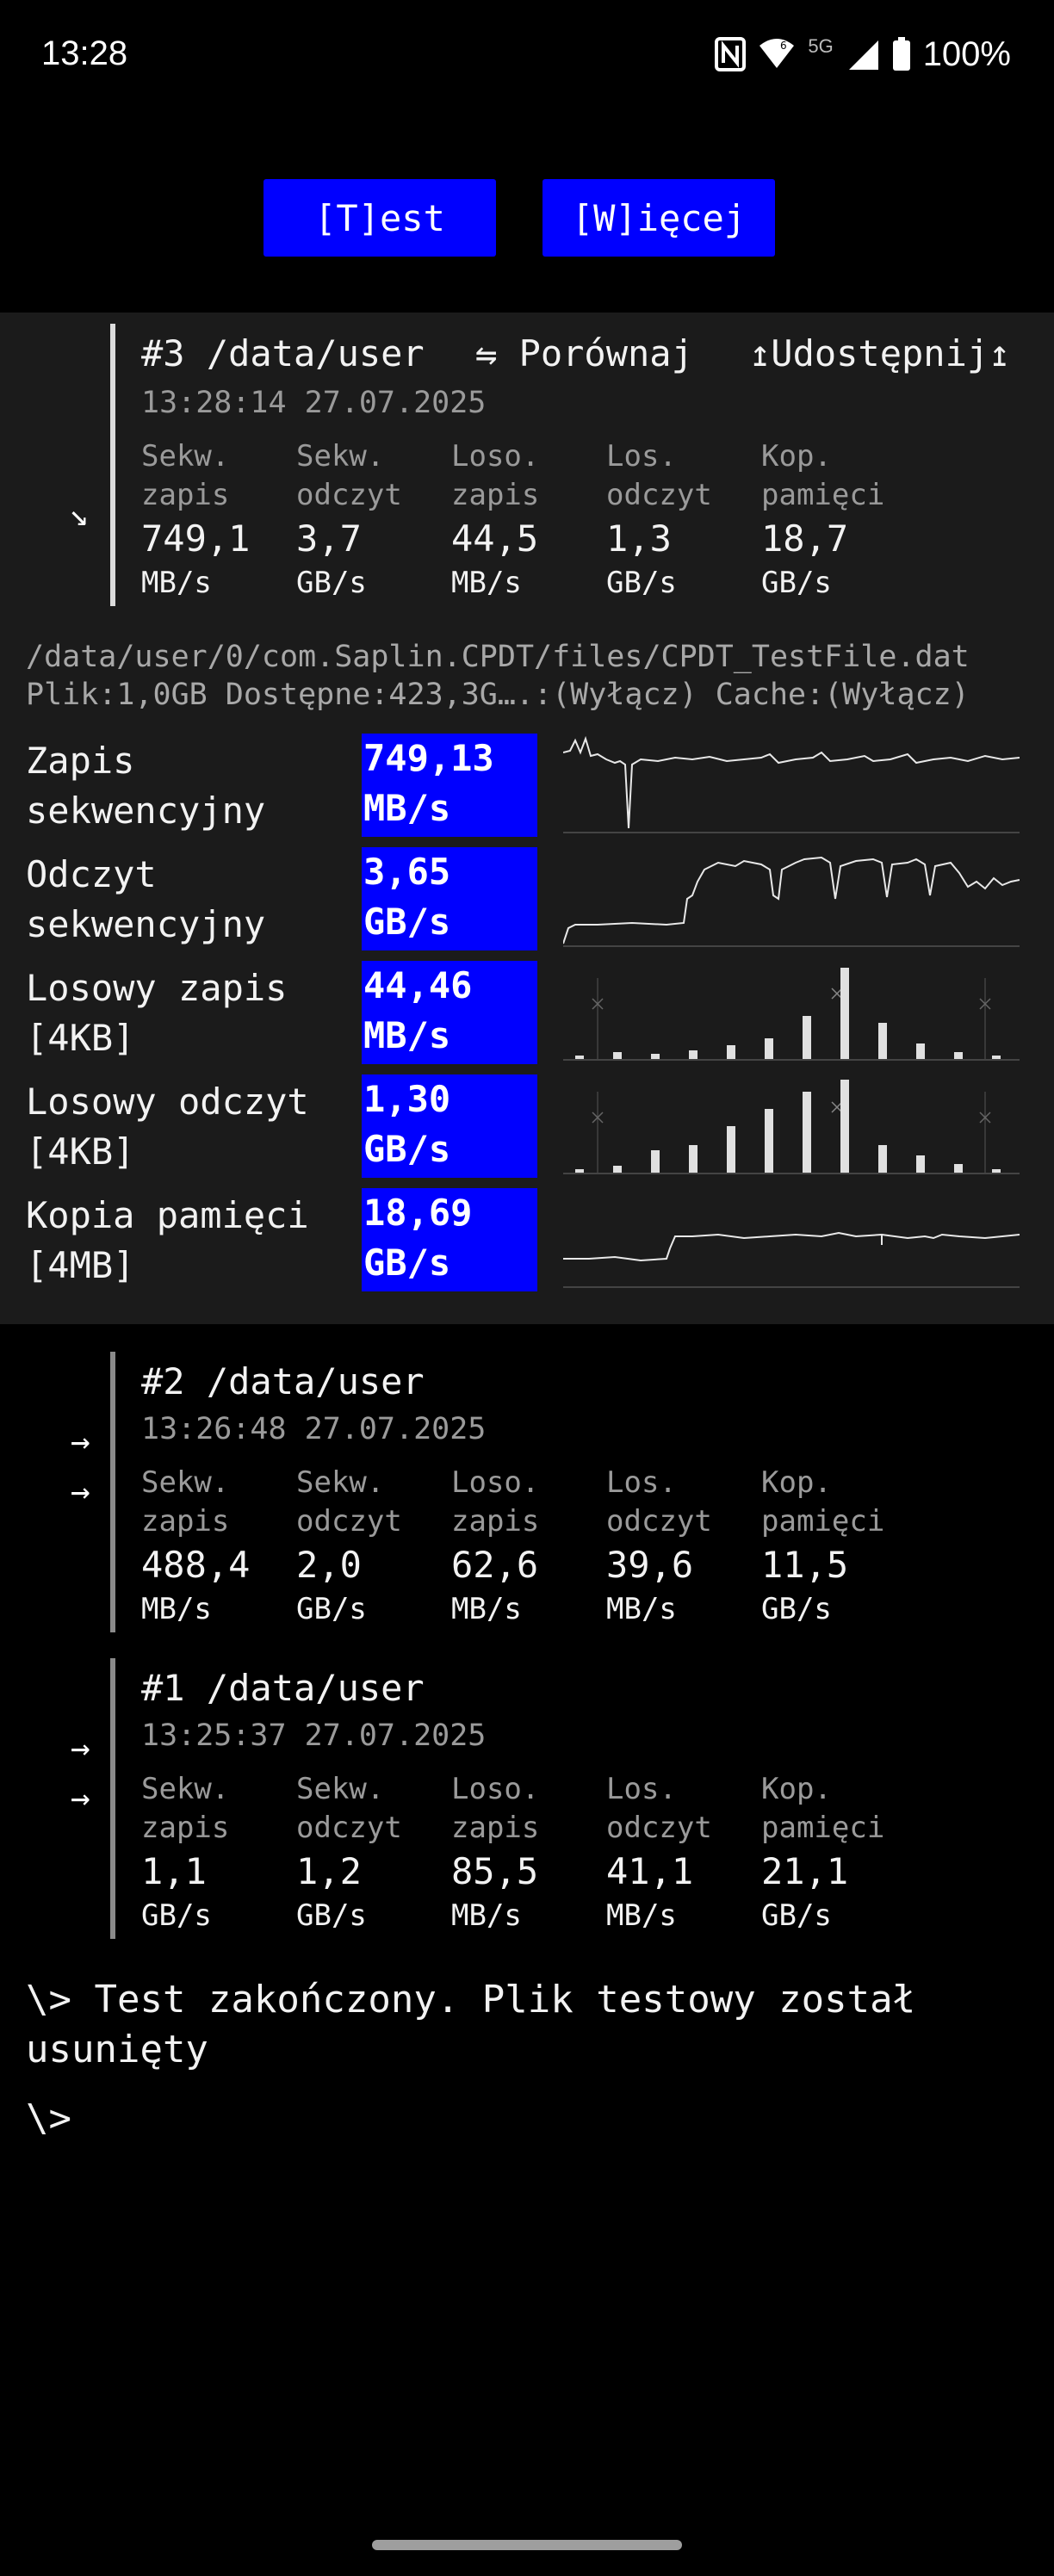 This screenshot has height=2576, width=1054. I want to click on column-value: 1,3, so click(639, 538).